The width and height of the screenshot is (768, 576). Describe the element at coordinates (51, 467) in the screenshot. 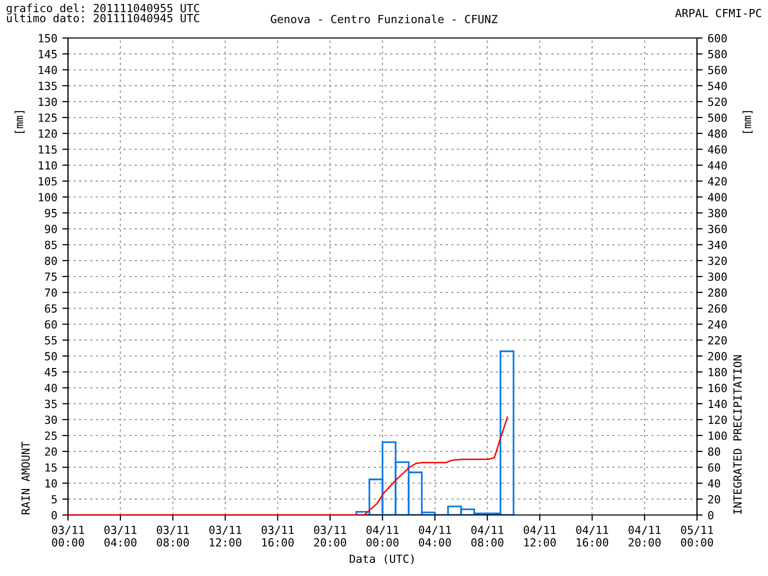

I see `y-tick-label: 15` at that location.